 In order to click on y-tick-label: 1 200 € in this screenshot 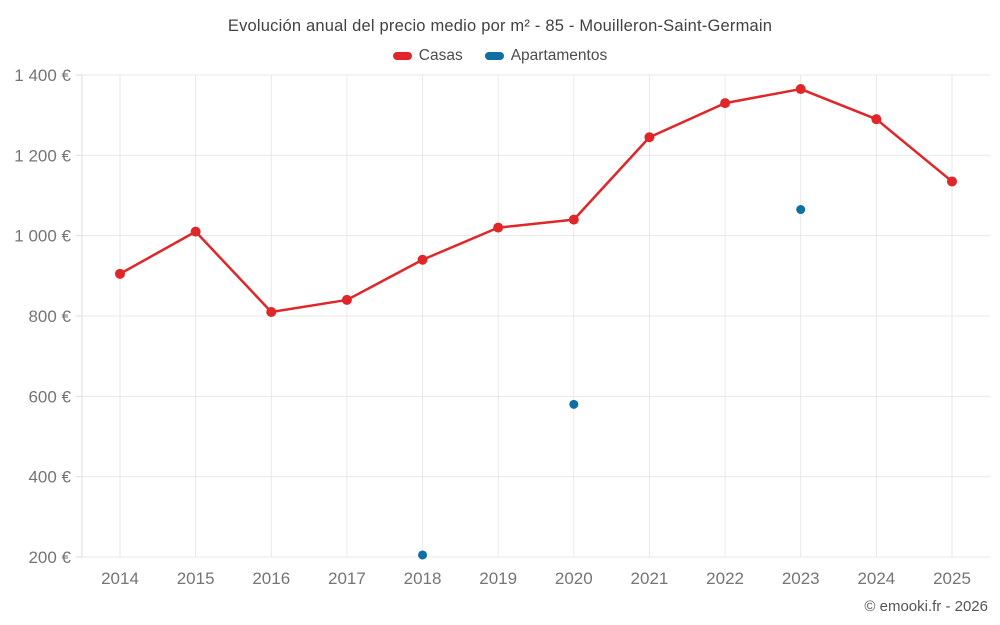, I will do `click(42, 155)`.